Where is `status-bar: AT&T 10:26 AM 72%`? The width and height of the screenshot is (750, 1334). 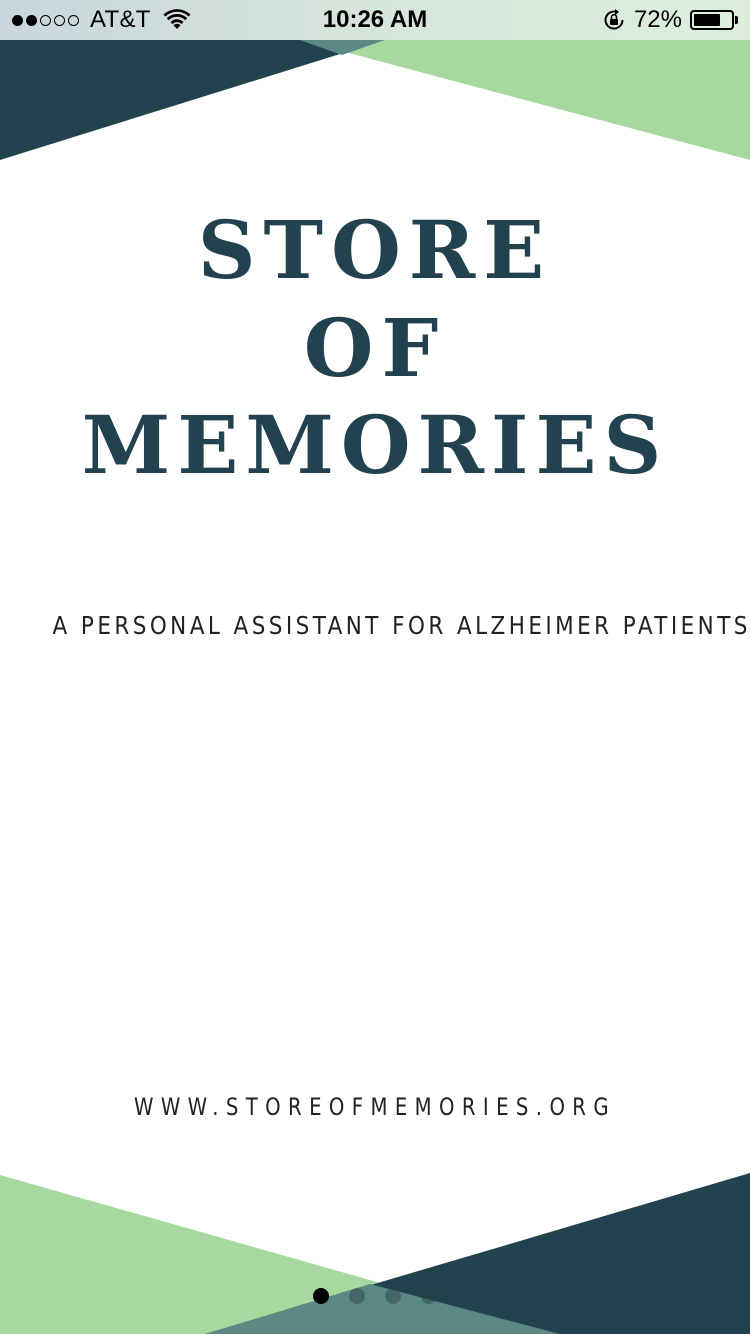
status-bar: AT&T 10:26 AM 72% is located at coordinates (375, 20).